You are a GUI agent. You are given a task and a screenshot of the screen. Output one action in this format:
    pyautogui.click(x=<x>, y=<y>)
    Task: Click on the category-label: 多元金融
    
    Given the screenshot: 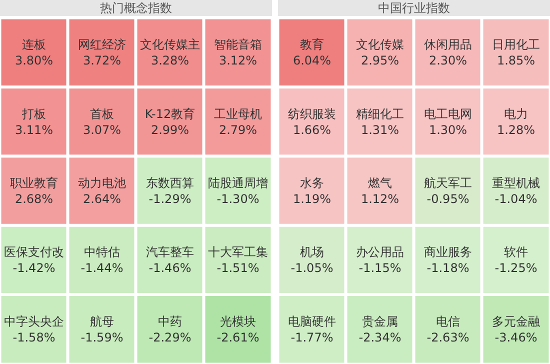 What is the action you would take?
    pyautogui.click(x=516, y=321)
    